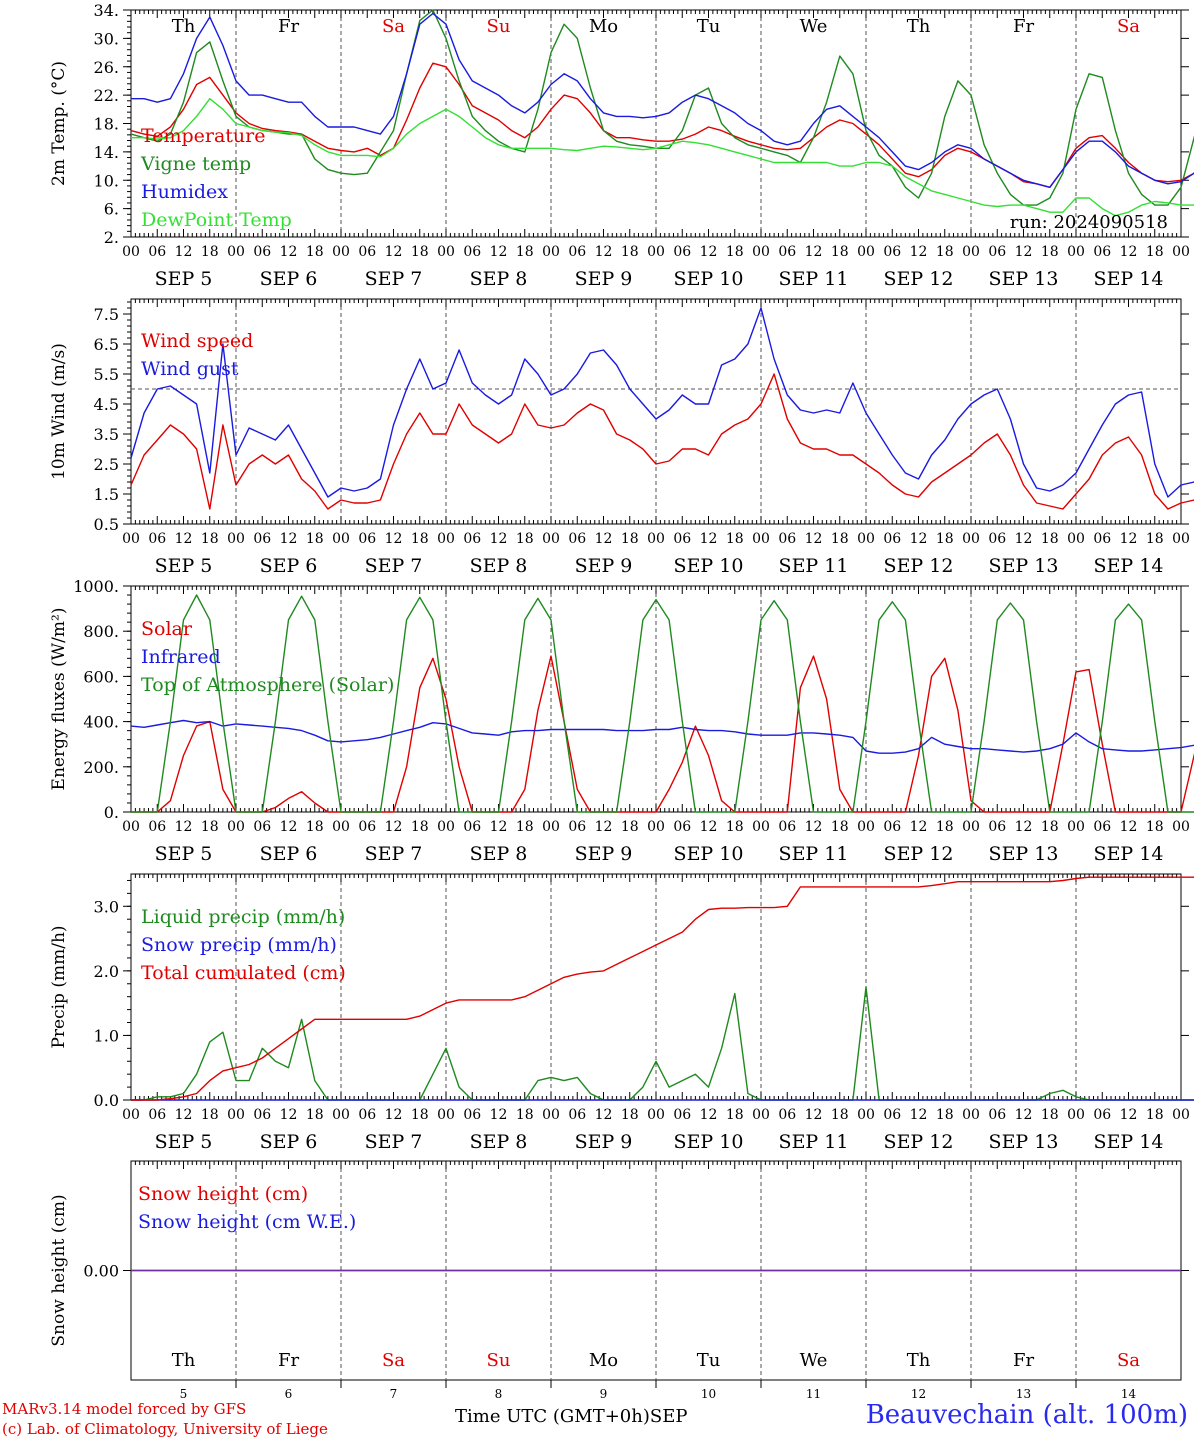  What do you see at coordinates (247, 1222) in the screenshot?
I see `legend-entry: Snow height (cm W.E.)` at bounding box center [247, 1222].